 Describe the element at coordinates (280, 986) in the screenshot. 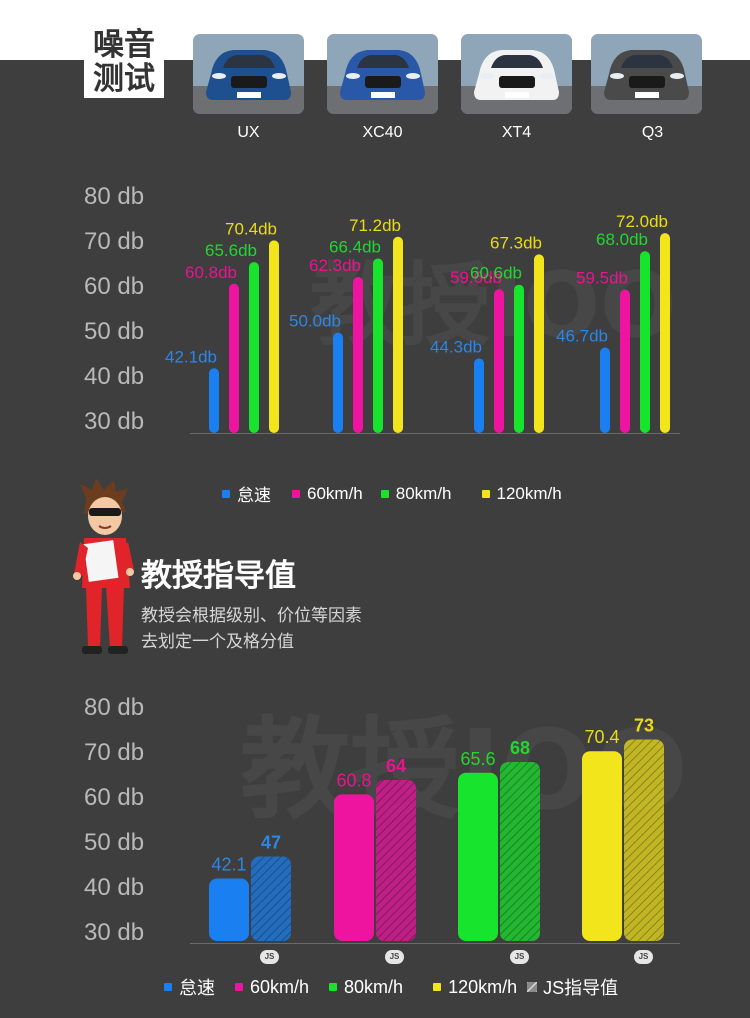

I see `legend2-label-60: 60km/h` at that location.